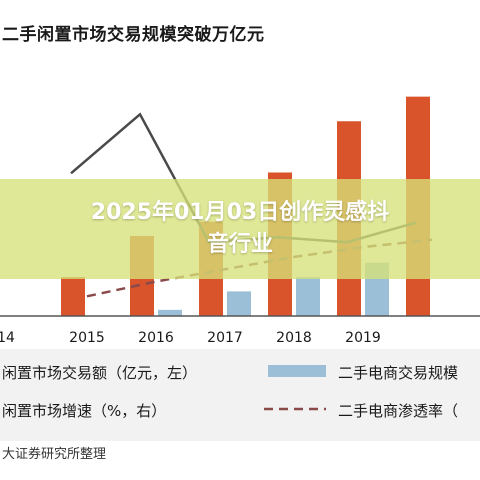 This screenshot has width=480, height=480. Describe the element at coordinates (100, 373) in the screenshot. I see `legend-label-bar-primary: 闲置市场交易额（亿元，左）` at that location.